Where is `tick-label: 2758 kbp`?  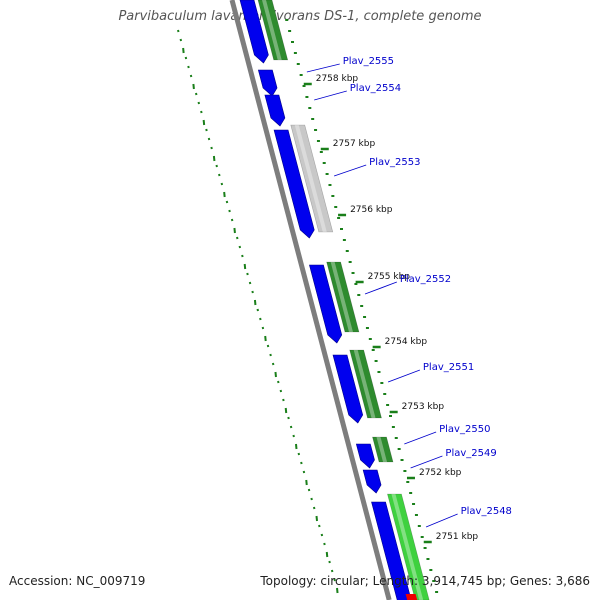 tick-label: 2758 kbp is located at coordinates (337, 79).